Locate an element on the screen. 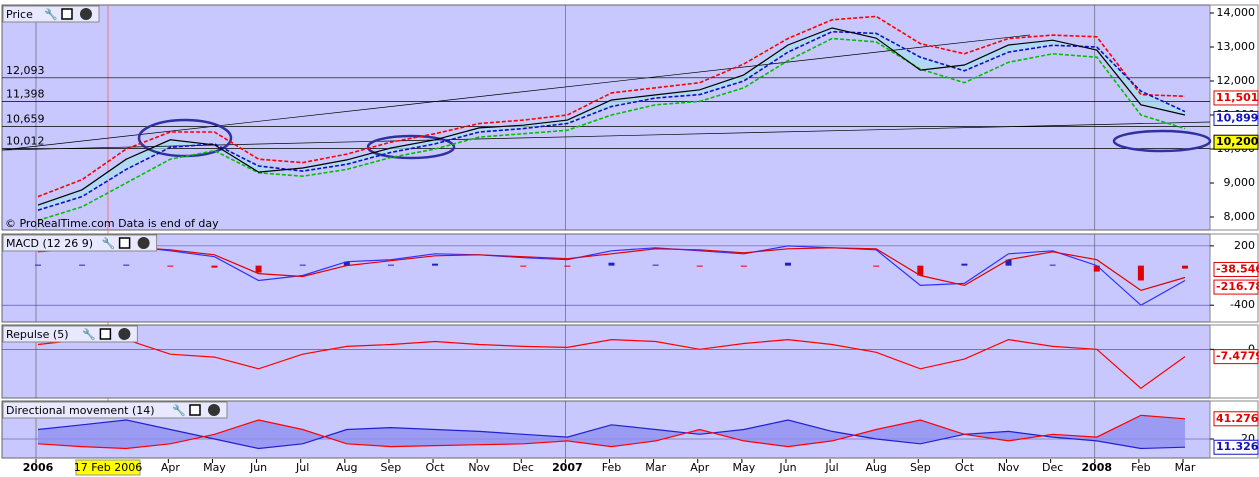 The image size is (1259, 477). panel-title: Price is located at coordinates (19, 14).